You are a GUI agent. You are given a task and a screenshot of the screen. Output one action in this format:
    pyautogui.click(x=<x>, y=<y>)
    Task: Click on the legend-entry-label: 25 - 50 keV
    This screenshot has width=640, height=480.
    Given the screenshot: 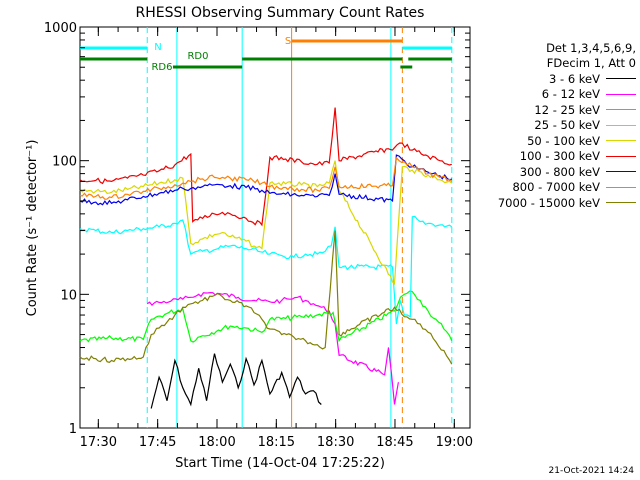 What is the action you would take?
    pyautogui.click(x=567, y=125)
    